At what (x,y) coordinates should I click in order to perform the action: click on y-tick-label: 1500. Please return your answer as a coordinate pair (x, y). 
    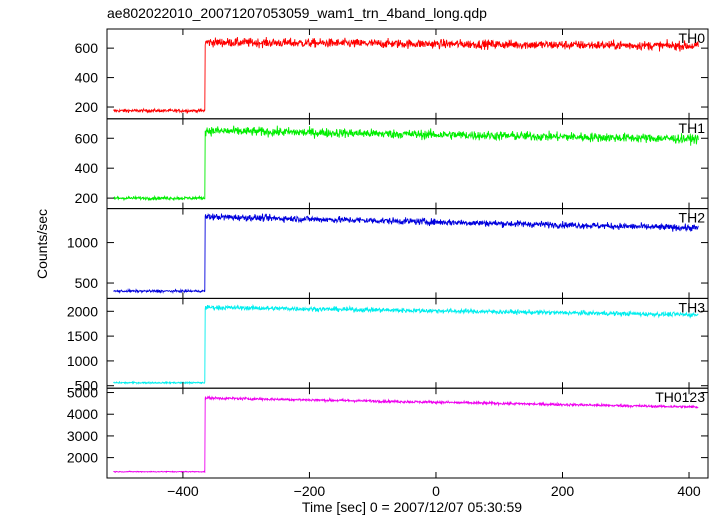
    Looking at the image, I should click on (82, 336).